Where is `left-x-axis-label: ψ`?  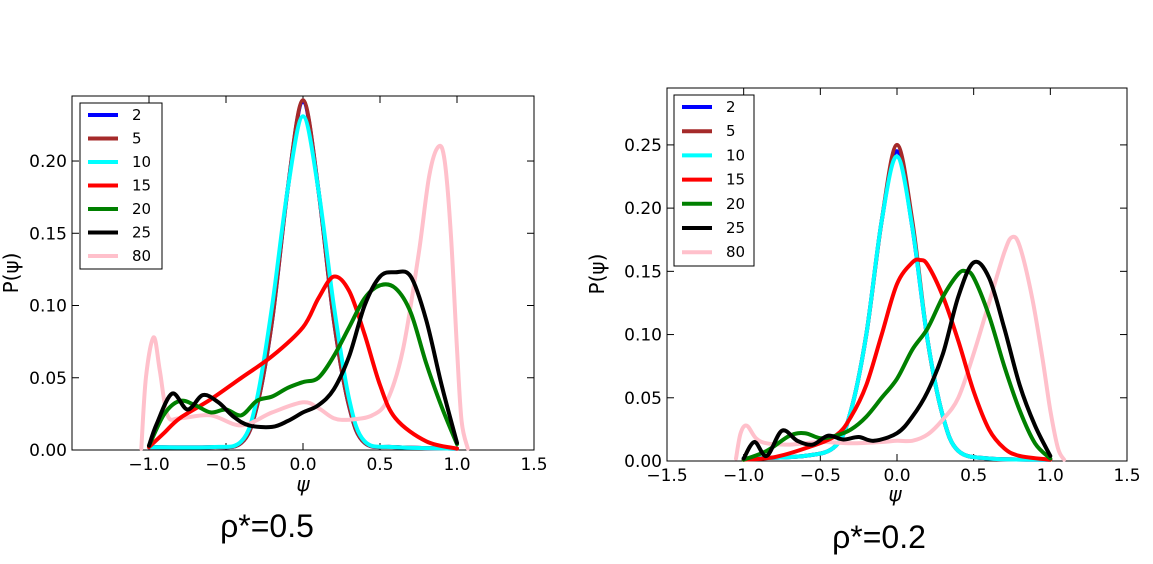
left-x-axis-label: ψ is located at coordinates (303, 484).